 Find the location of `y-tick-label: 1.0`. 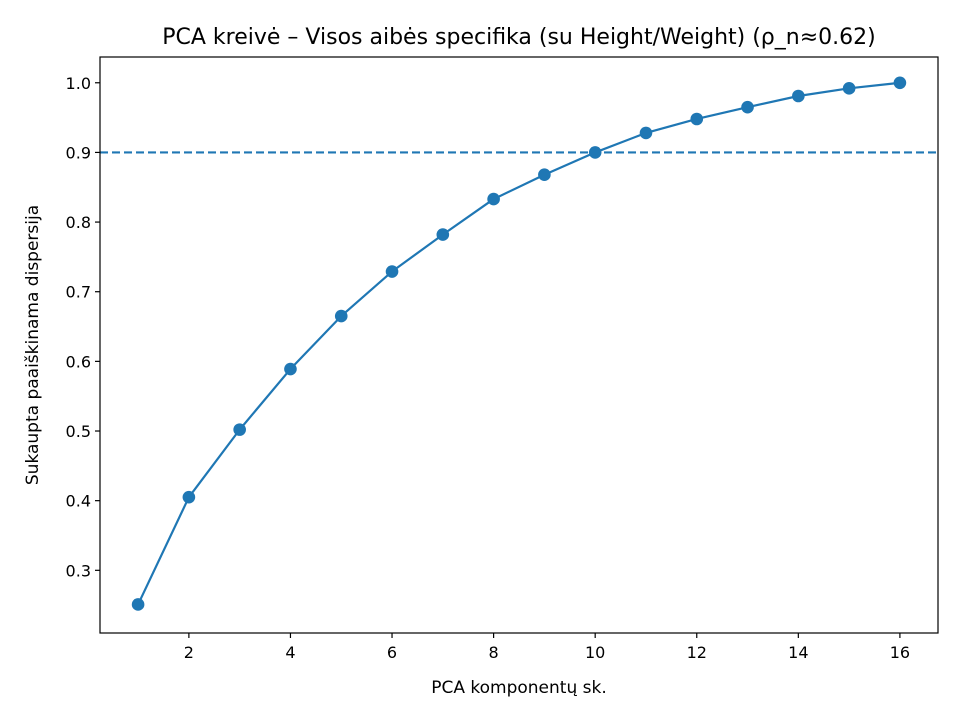

y-tick-label: 1.0 is located at coordinates (78, 83).